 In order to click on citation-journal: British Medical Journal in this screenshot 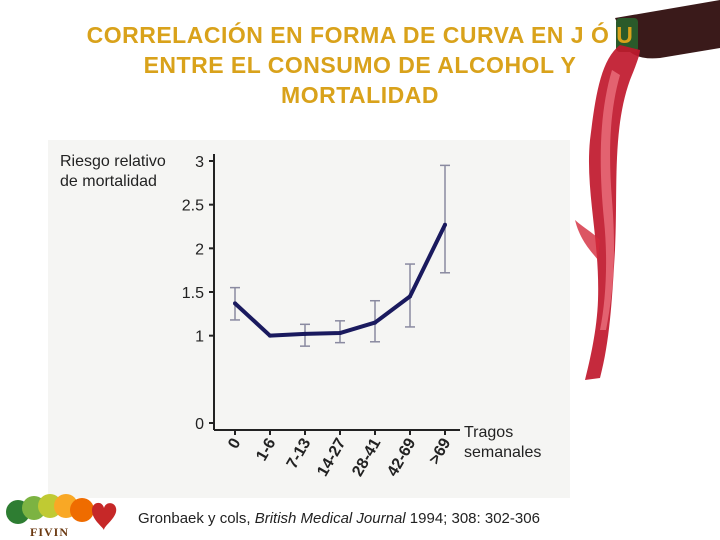, I will do `click(330, 518)`.